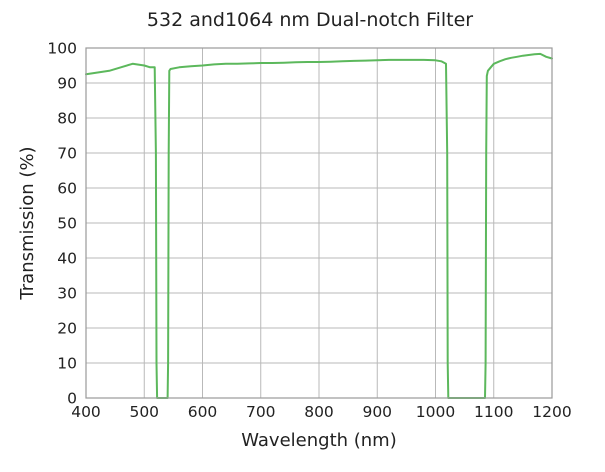 This screenshot has width=605, height=472. Describe the element at coordinates (67, 84) in the screenshot. I see `y-tick-label: 90` at that location.